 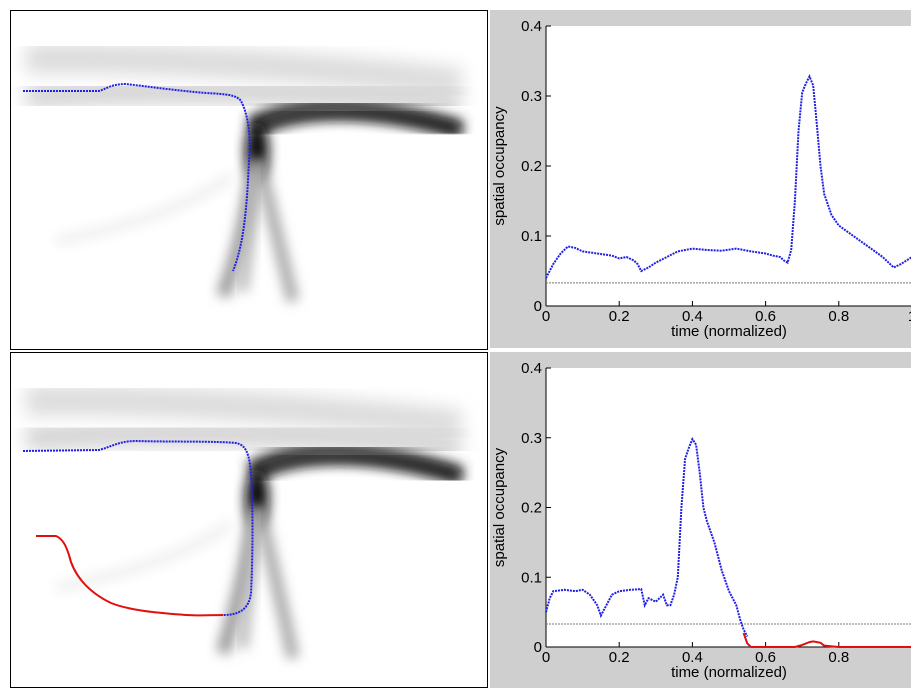 What do you see at coordinates (130, 576) in the screenshot?
I see `trajectory-red` at bounding box center [130, 576].